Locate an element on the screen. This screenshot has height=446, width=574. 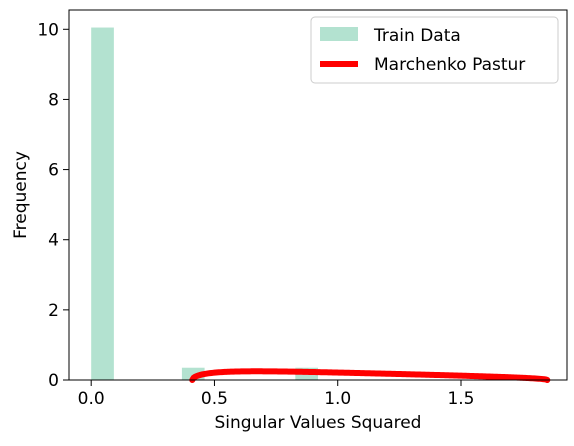
y-tick-label: 10 is located at coordinates (48, 30).